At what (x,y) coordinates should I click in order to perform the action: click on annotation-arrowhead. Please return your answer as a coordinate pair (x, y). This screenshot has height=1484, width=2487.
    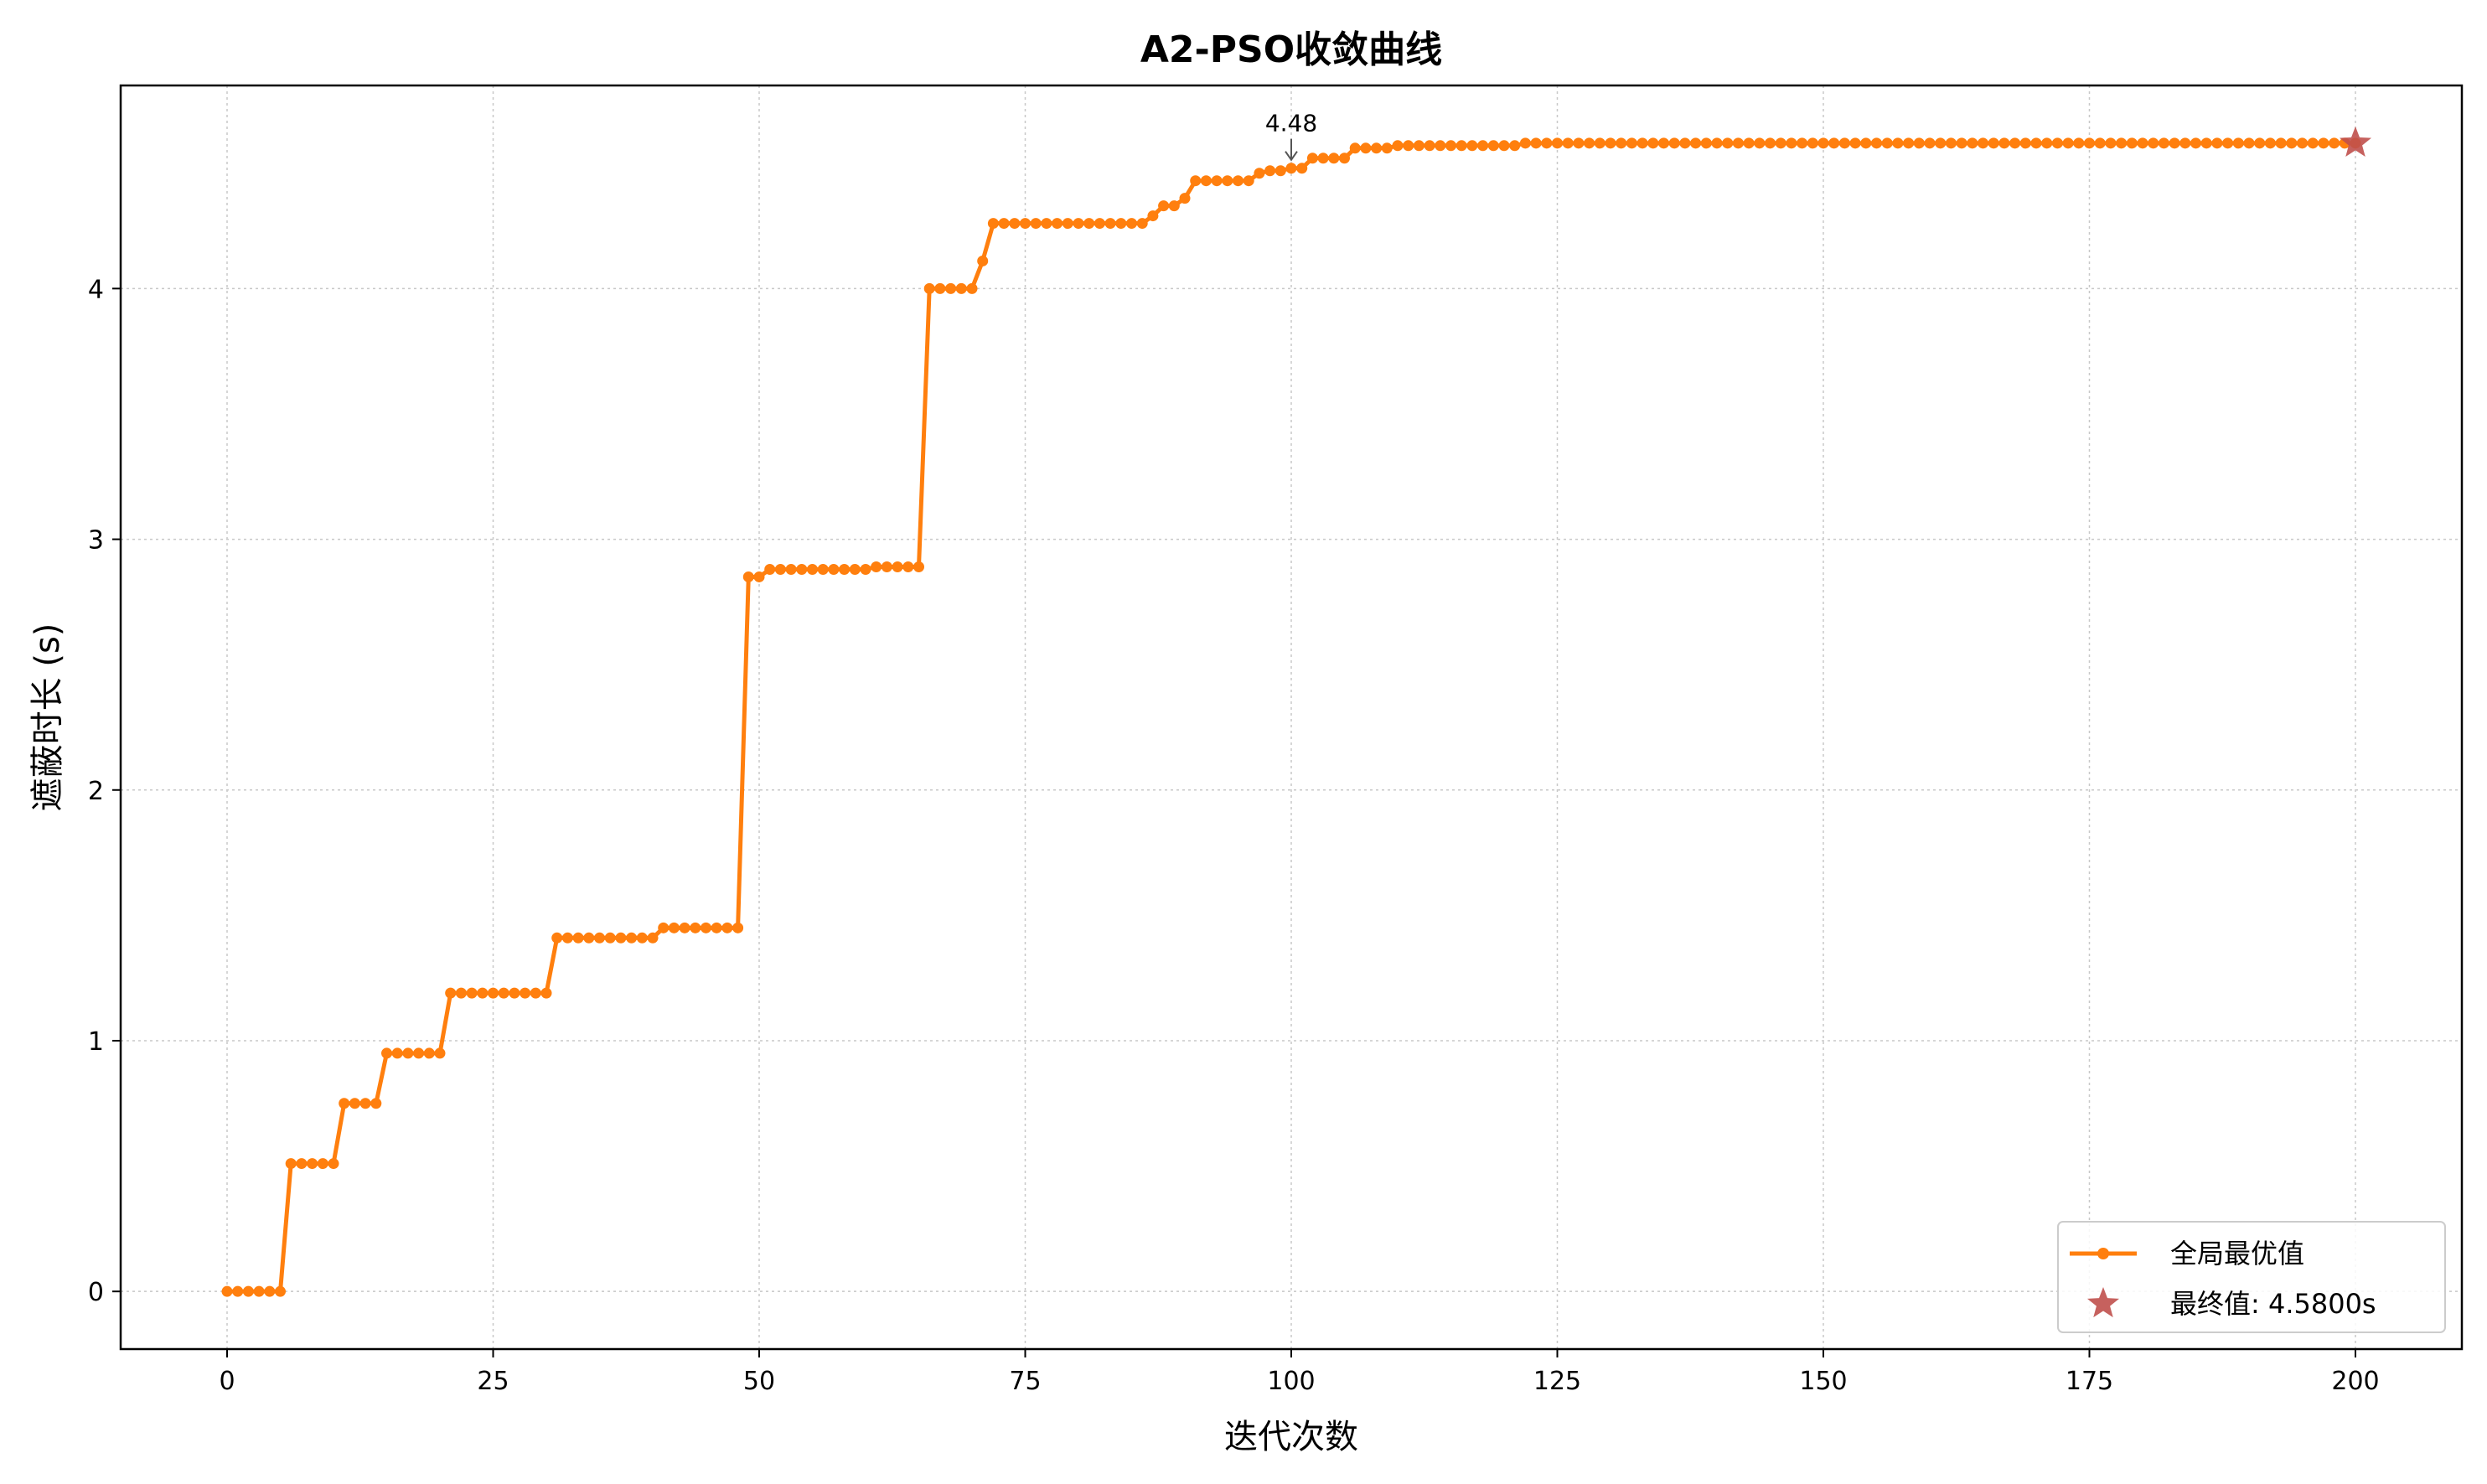
    Looking at the image, I should click on (1291, 156).